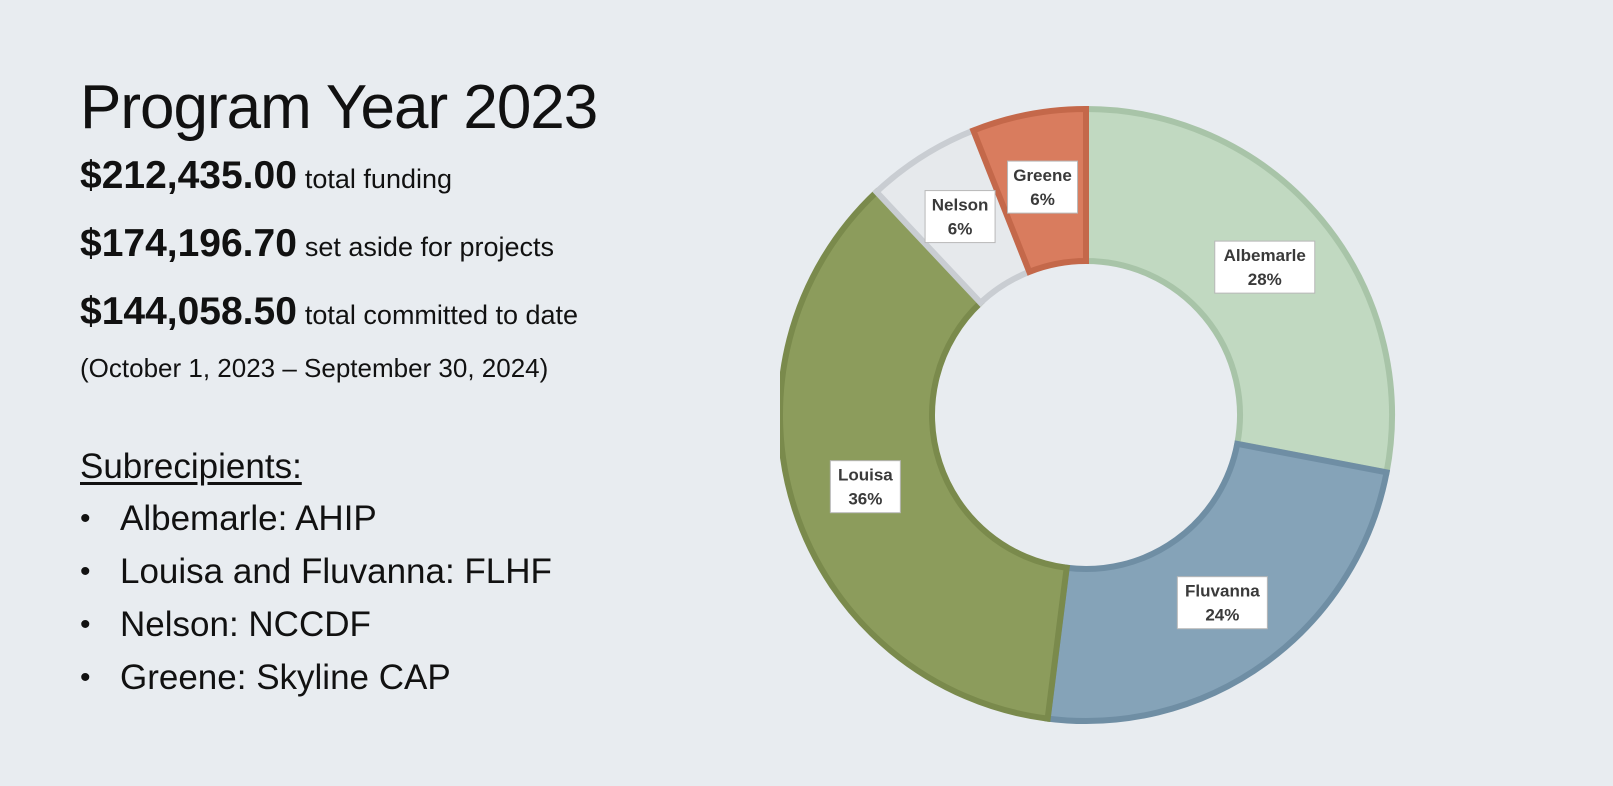  I want to click on page-title: Program Year 2023, so click(339, 107).